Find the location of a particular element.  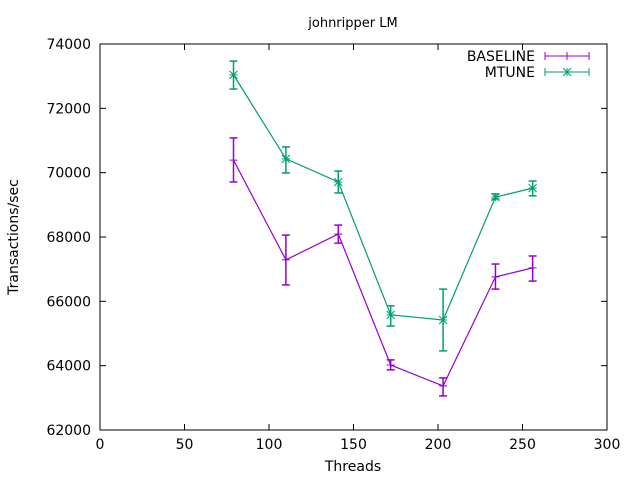

x-tick-label: 100 is located at coordinates (269, 445).